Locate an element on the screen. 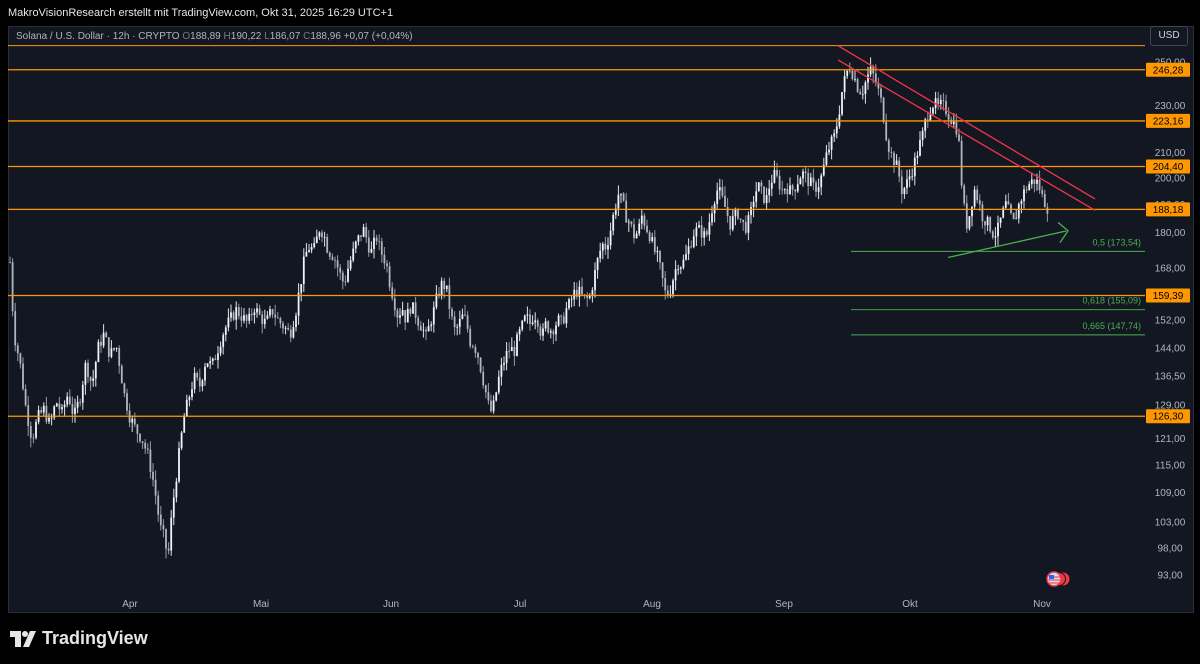 This screenshot has width=1200, height=664. lower-resistance-trendline is located at coordinates (966, 135).